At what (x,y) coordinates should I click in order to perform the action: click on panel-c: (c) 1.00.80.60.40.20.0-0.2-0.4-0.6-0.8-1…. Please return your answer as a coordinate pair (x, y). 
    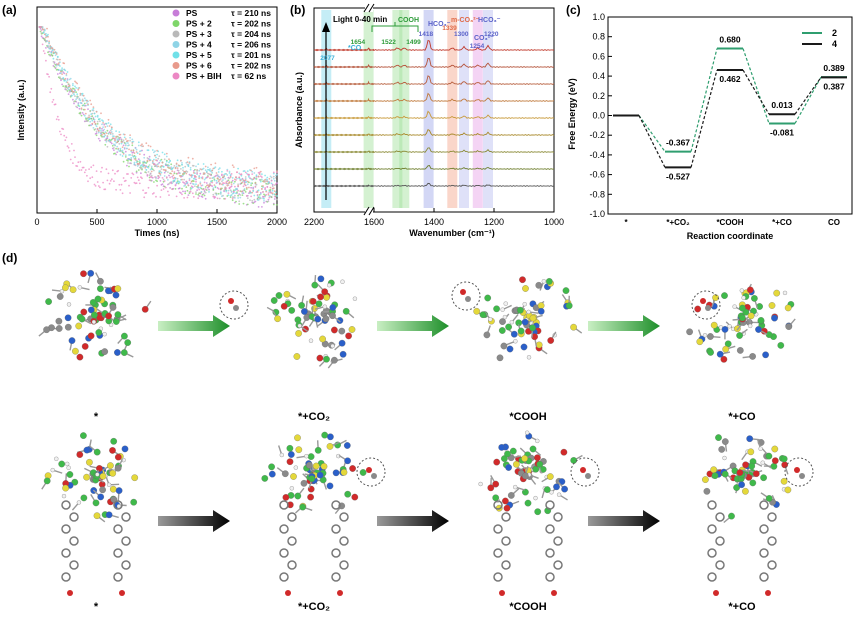
    Looking at the image, I should click on (709, 122).